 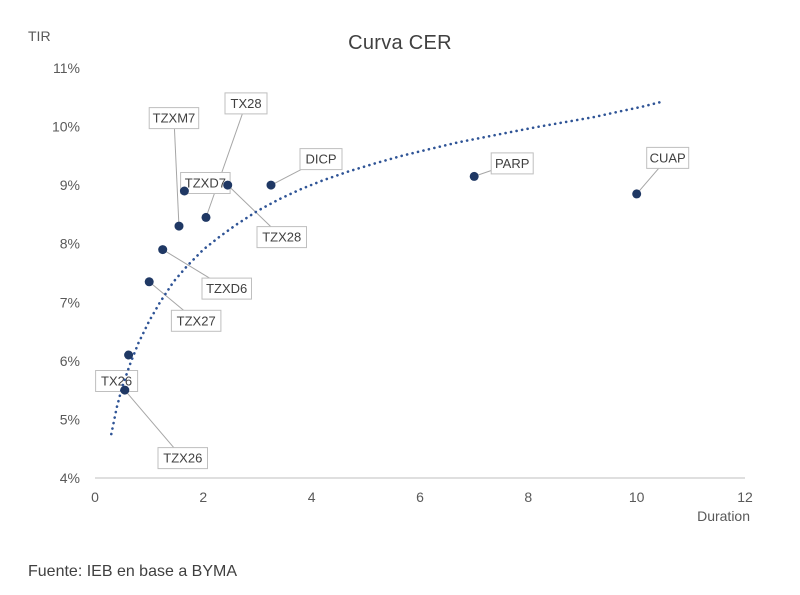 I want to click on data-point-dicp, so click(x=271, y=185).